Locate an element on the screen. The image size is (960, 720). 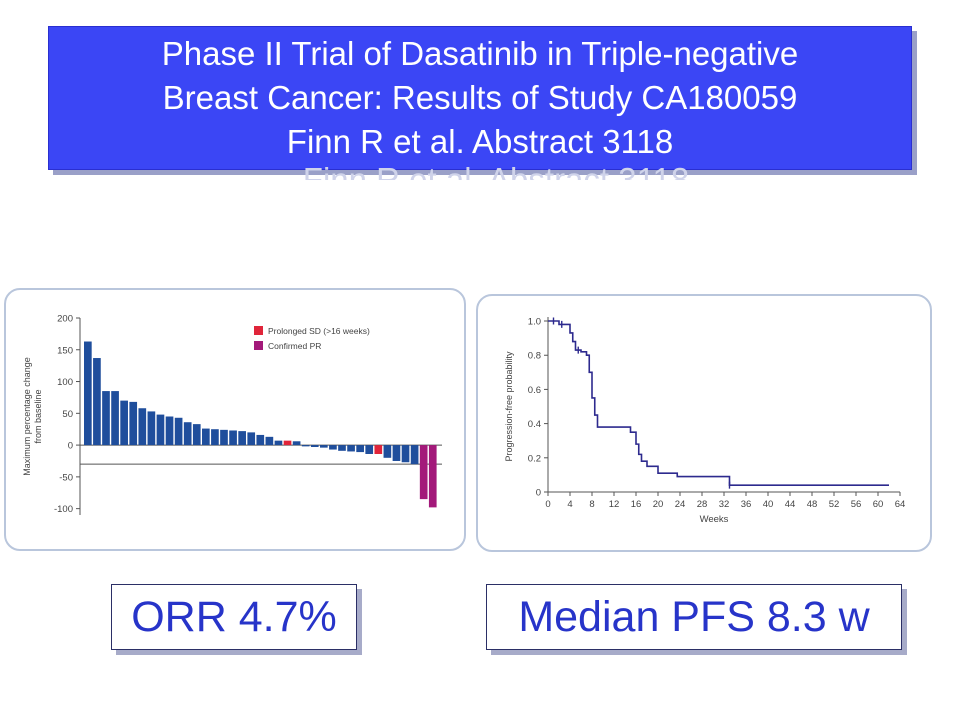
x-tick-label: 40 is located at coordinates (768, 504).